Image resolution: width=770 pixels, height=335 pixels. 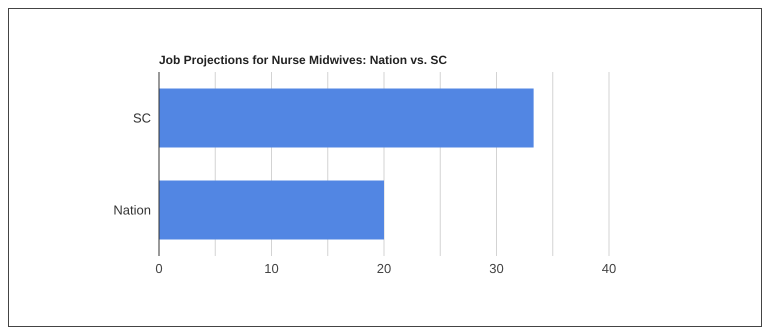 I want to click on x-tick-label: 10, so click(x=271, y=268).